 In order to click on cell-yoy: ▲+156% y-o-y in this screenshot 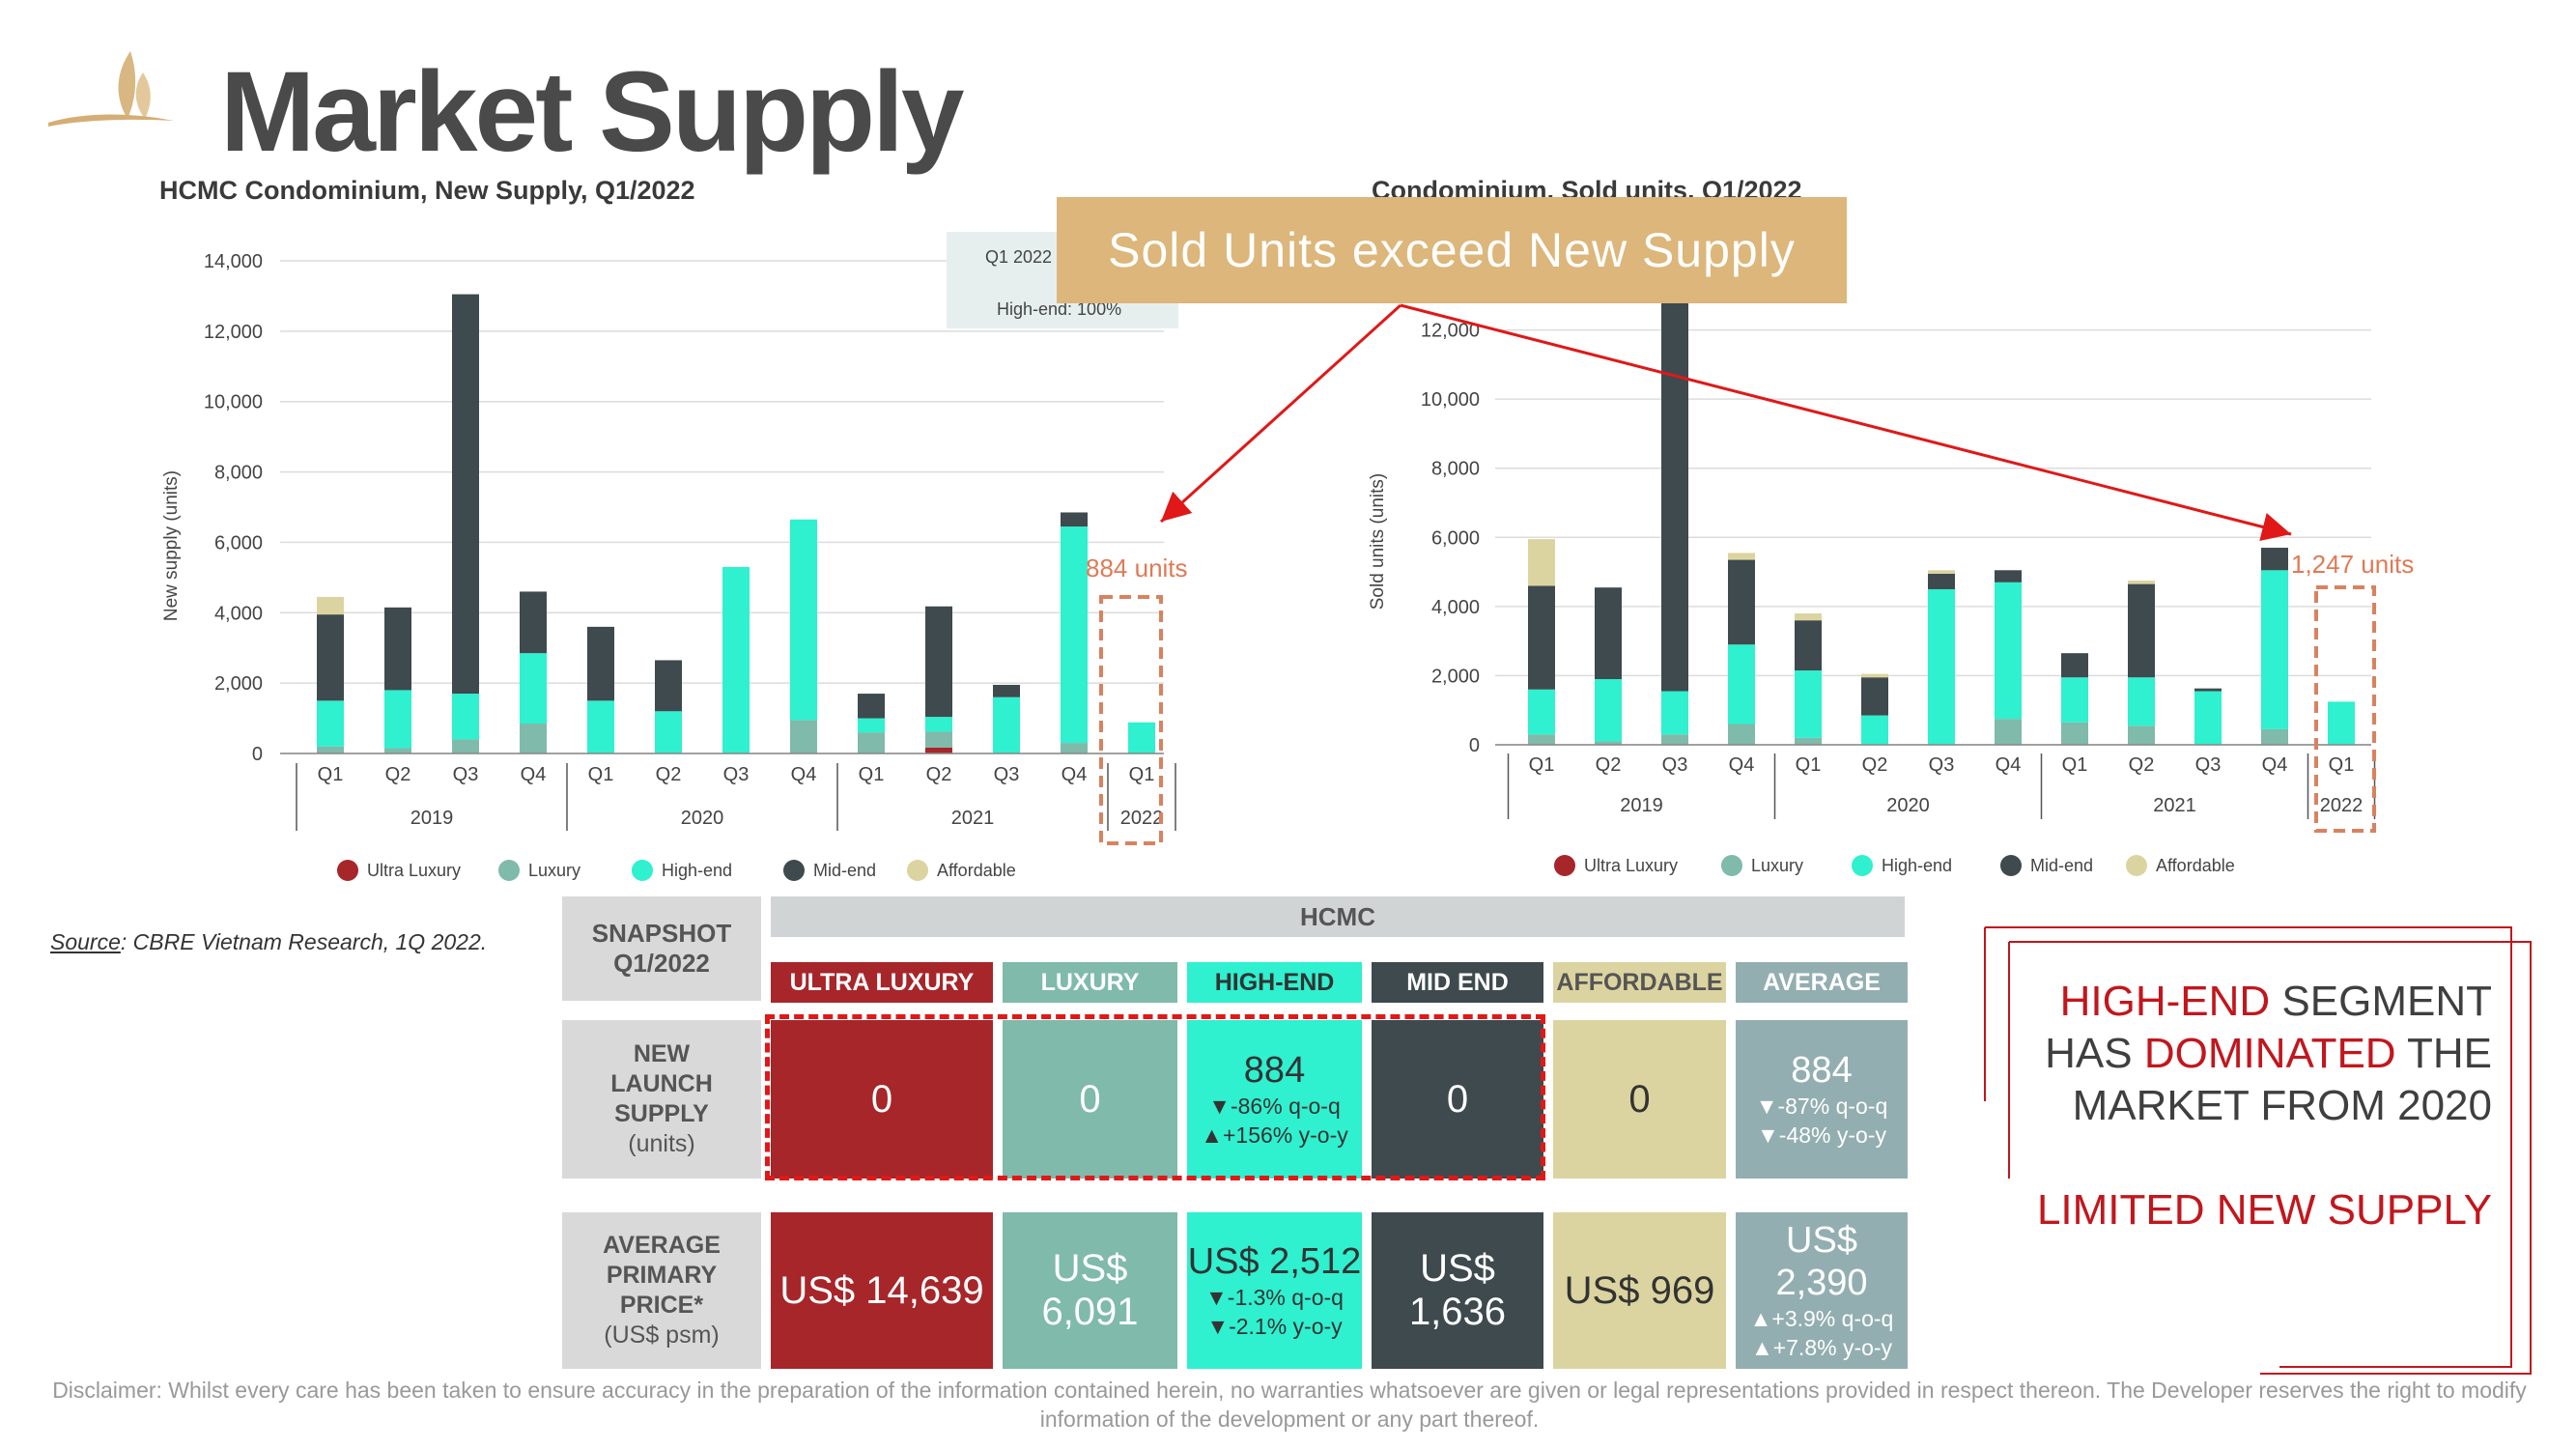, I will do `click(1274, 1135)`.